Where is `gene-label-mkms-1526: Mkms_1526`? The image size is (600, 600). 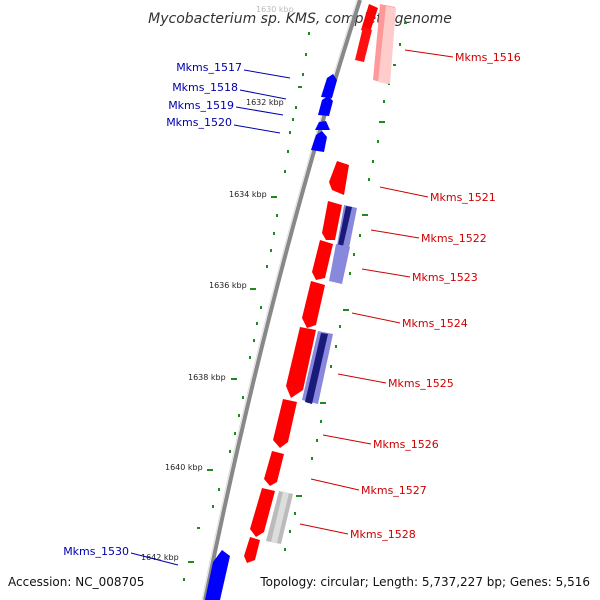
gene-label-mkms-1526: Mkms_1526 is located at coordinates (406, 444).